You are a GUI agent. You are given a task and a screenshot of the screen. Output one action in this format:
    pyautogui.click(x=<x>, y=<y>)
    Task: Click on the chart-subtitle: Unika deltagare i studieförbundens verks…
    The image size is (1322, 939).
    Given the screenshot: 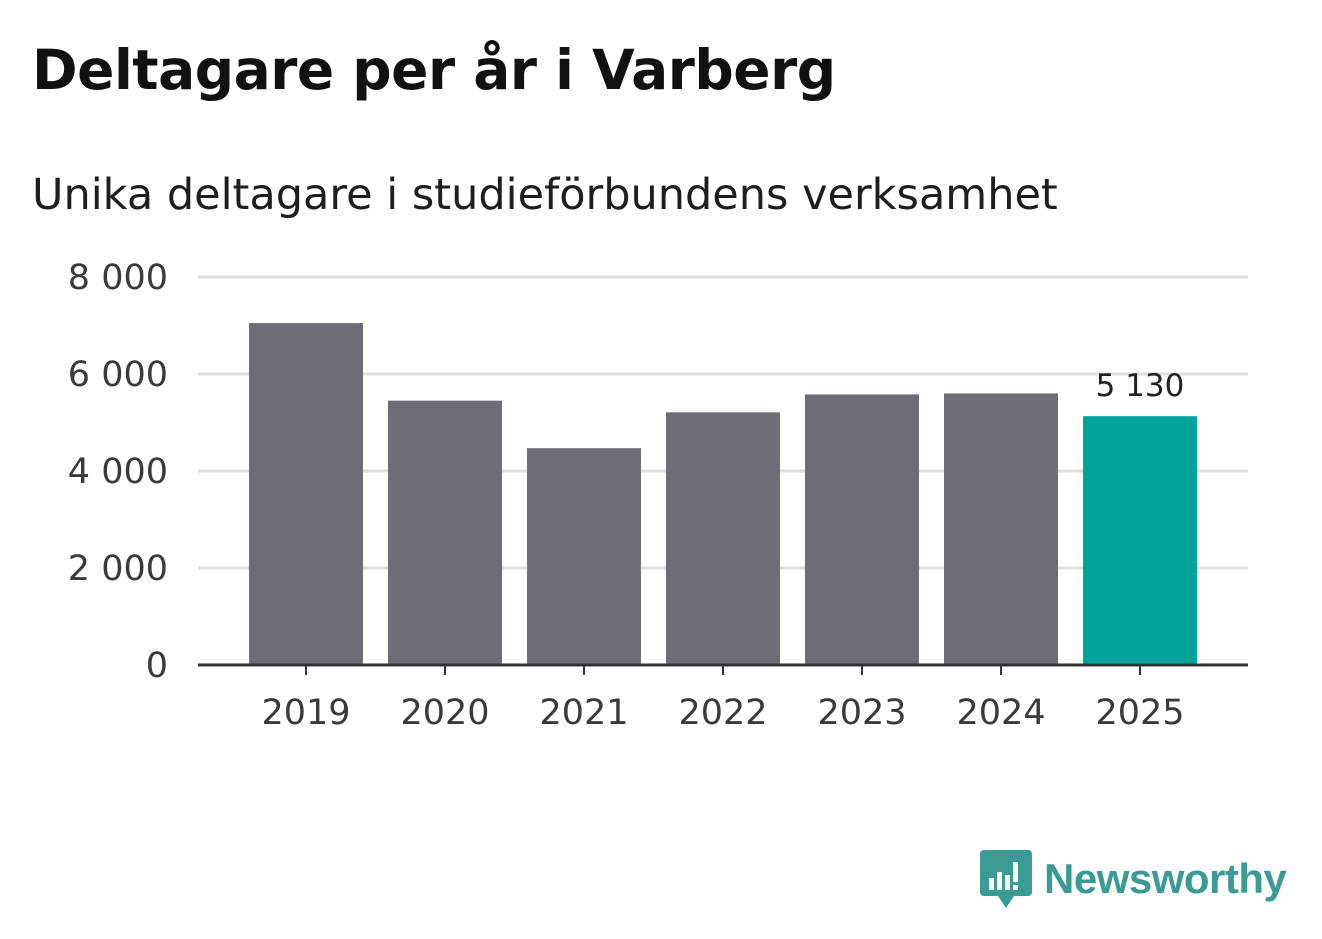 What is the action you would take?
    pyautogui.click(x=545, y=195)
    